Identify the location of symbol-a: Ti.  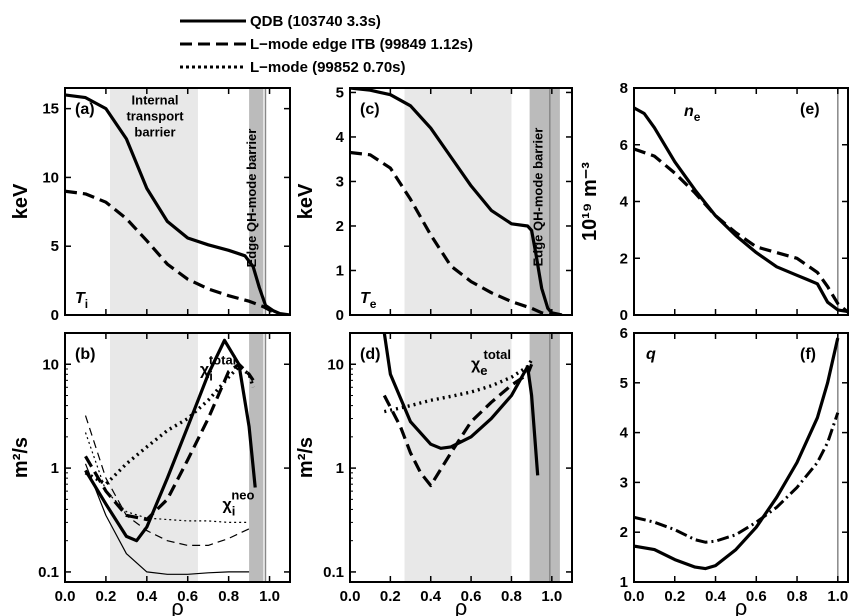
(81, 300).